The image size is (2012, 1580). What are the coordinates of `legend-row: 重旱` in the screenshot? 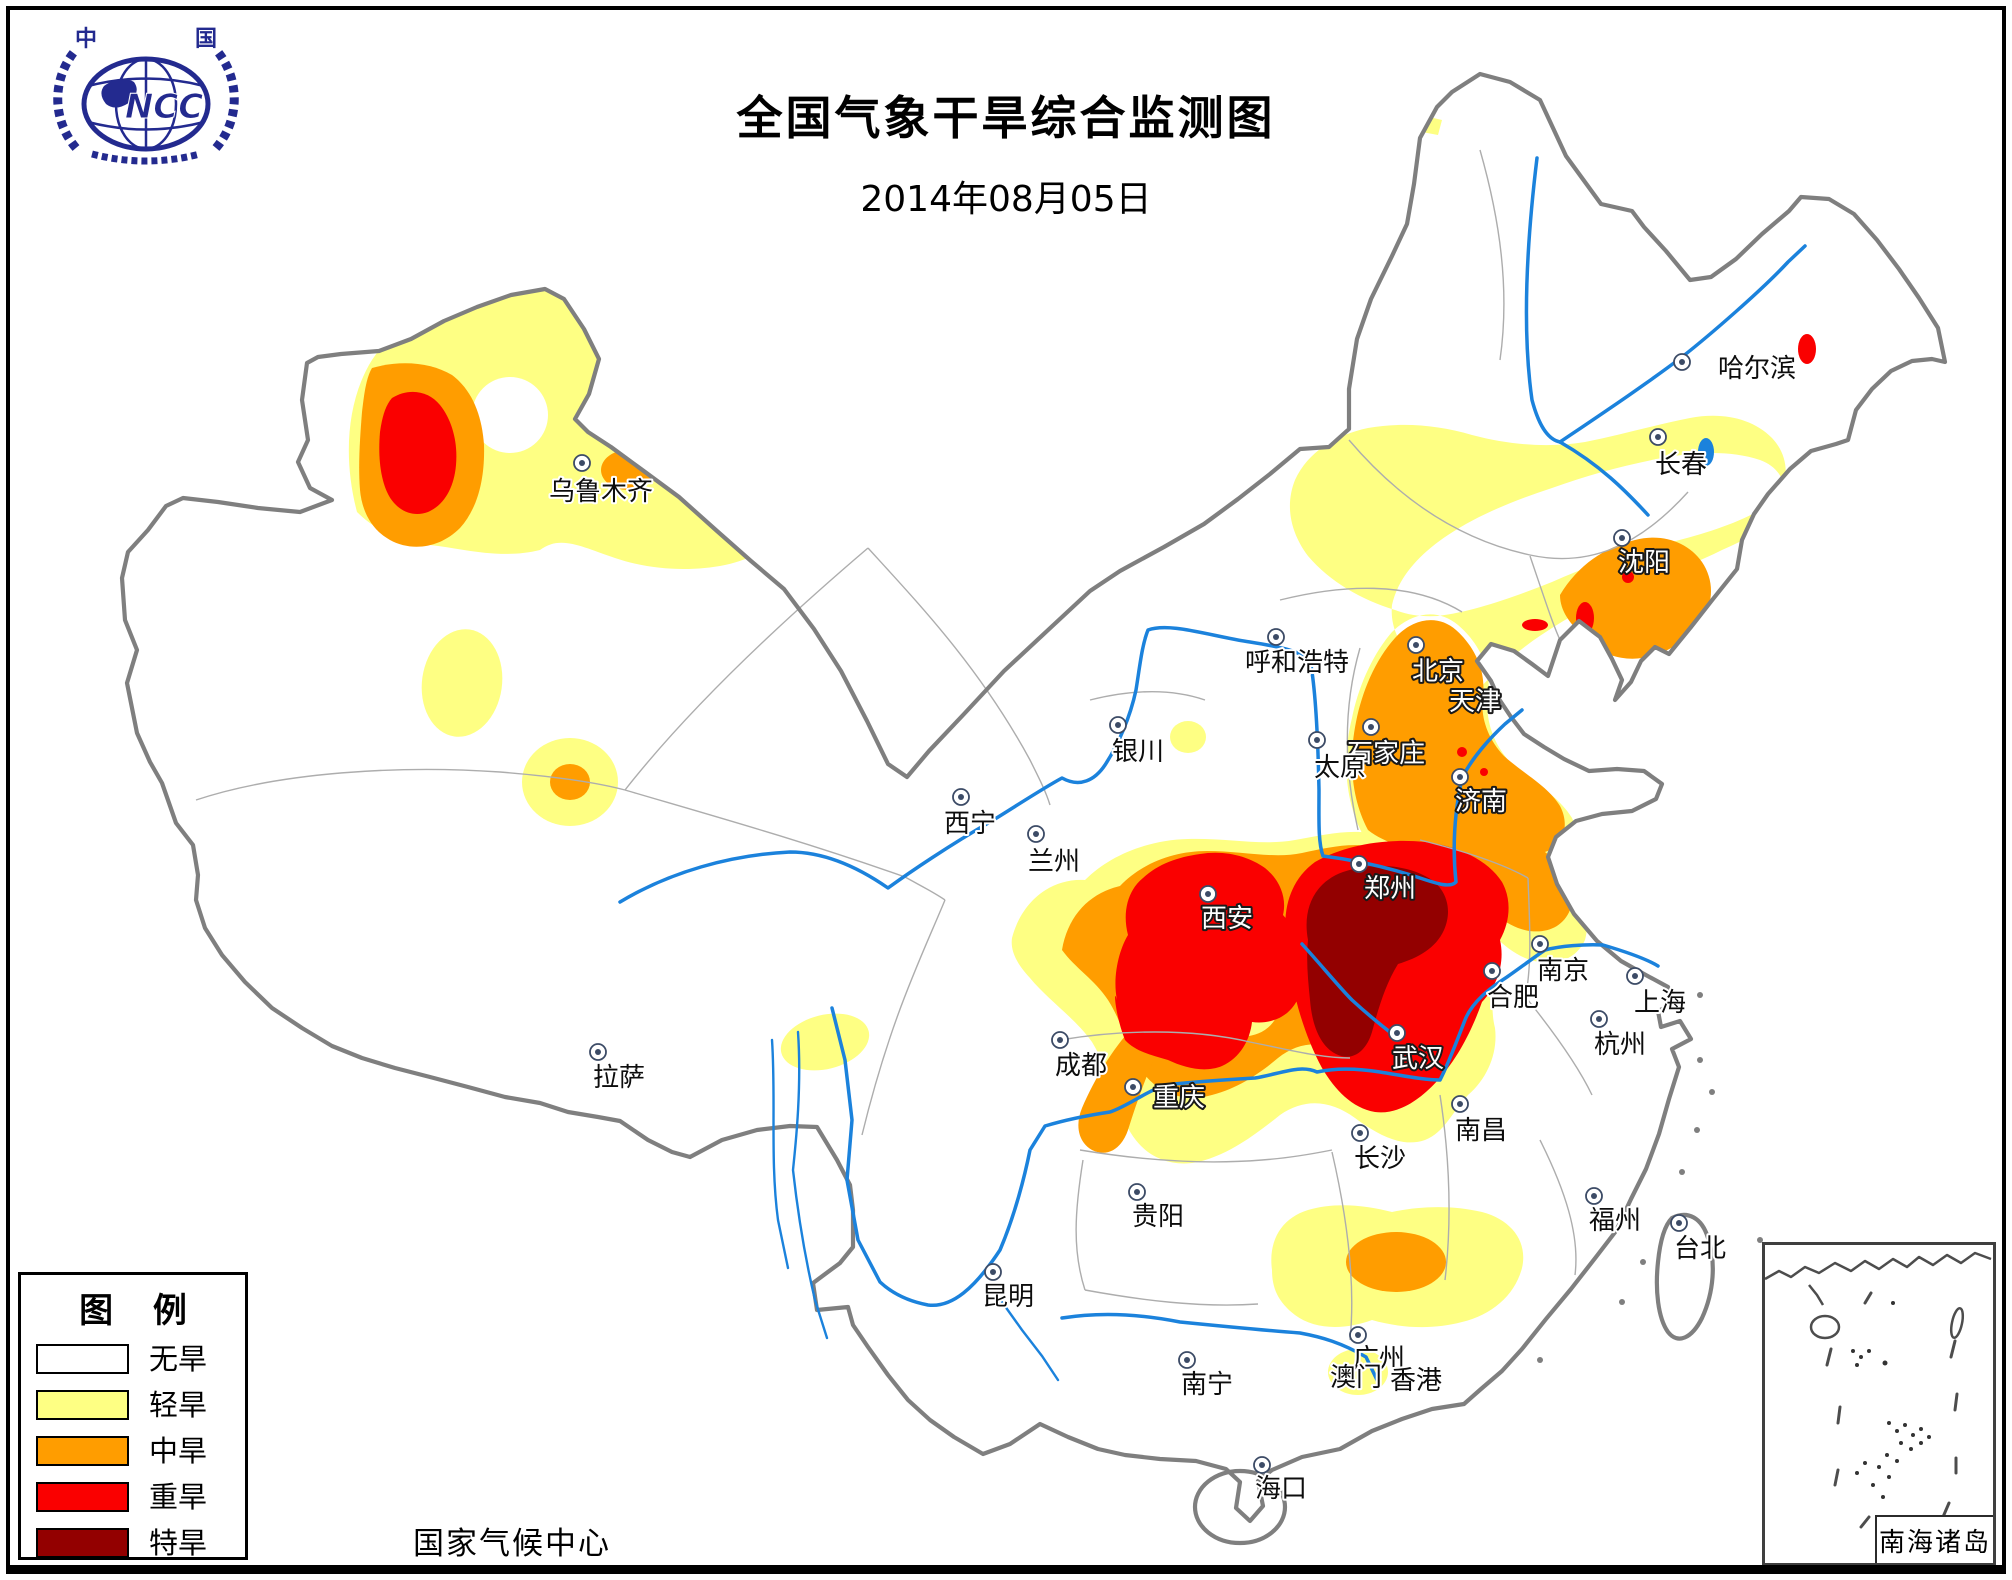 It's located at (133, 1497).